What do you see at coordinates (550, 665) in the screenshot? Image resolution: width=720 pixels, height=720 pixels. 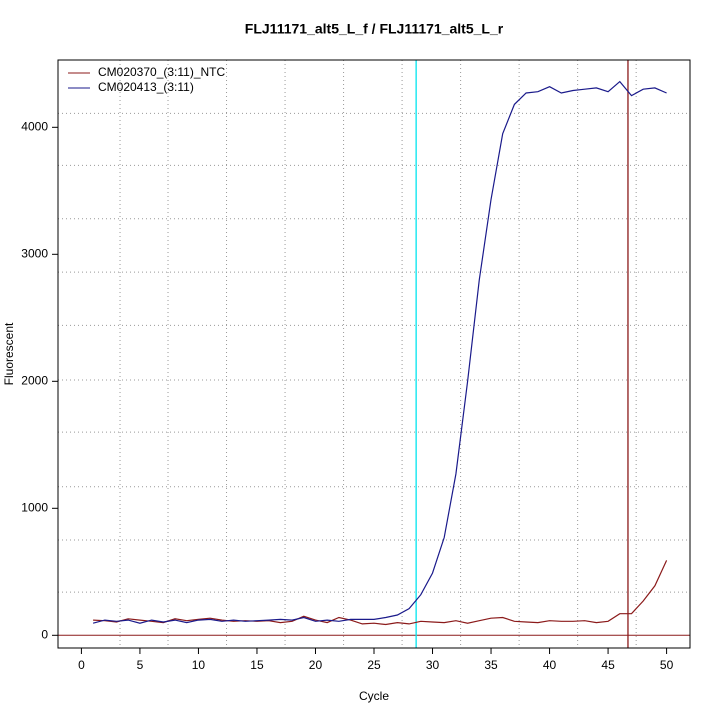 I see `x-tick-label: 40` at bounding box center [550, 665].